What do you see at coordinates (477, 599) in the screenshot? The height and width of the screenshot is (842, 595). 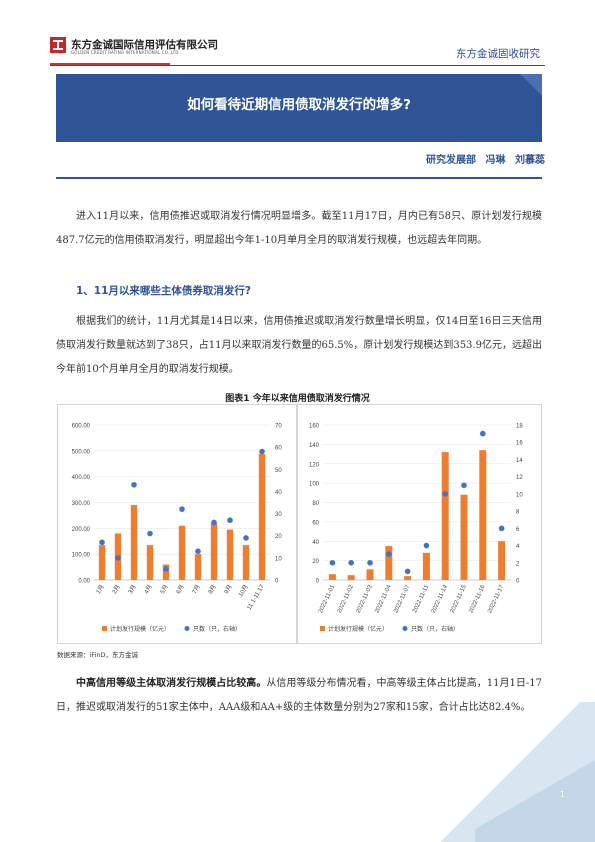 I see `x-tick-label: 2022-11-16` at bounding box center [477, 599].